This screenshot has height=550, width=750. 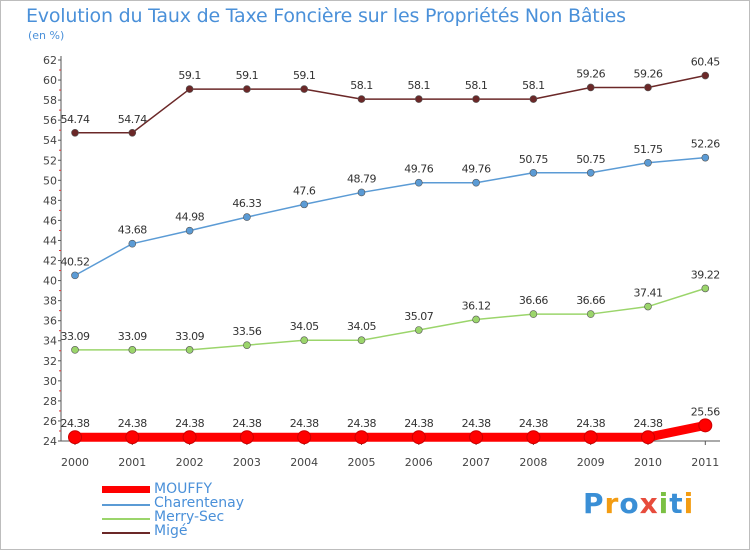 I want to click on x-tick-label: 2010, so click(x=648, y=462).